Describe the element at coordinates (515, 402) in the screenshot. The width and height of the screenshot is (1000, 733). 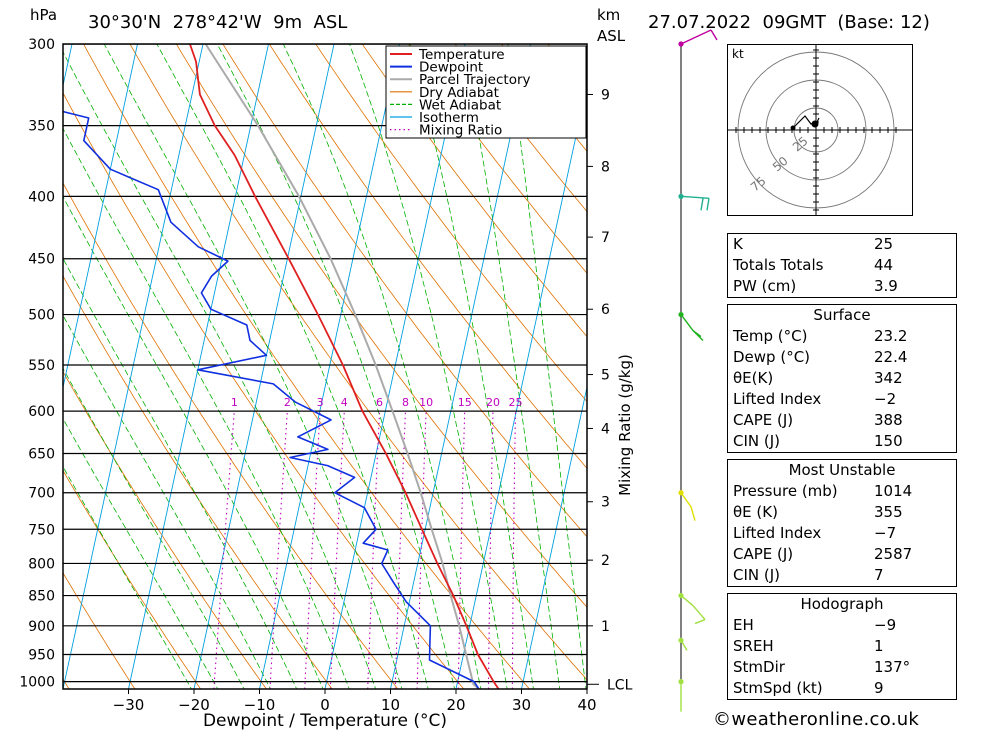
I see `mixing-ratio-label: 25` at that location.